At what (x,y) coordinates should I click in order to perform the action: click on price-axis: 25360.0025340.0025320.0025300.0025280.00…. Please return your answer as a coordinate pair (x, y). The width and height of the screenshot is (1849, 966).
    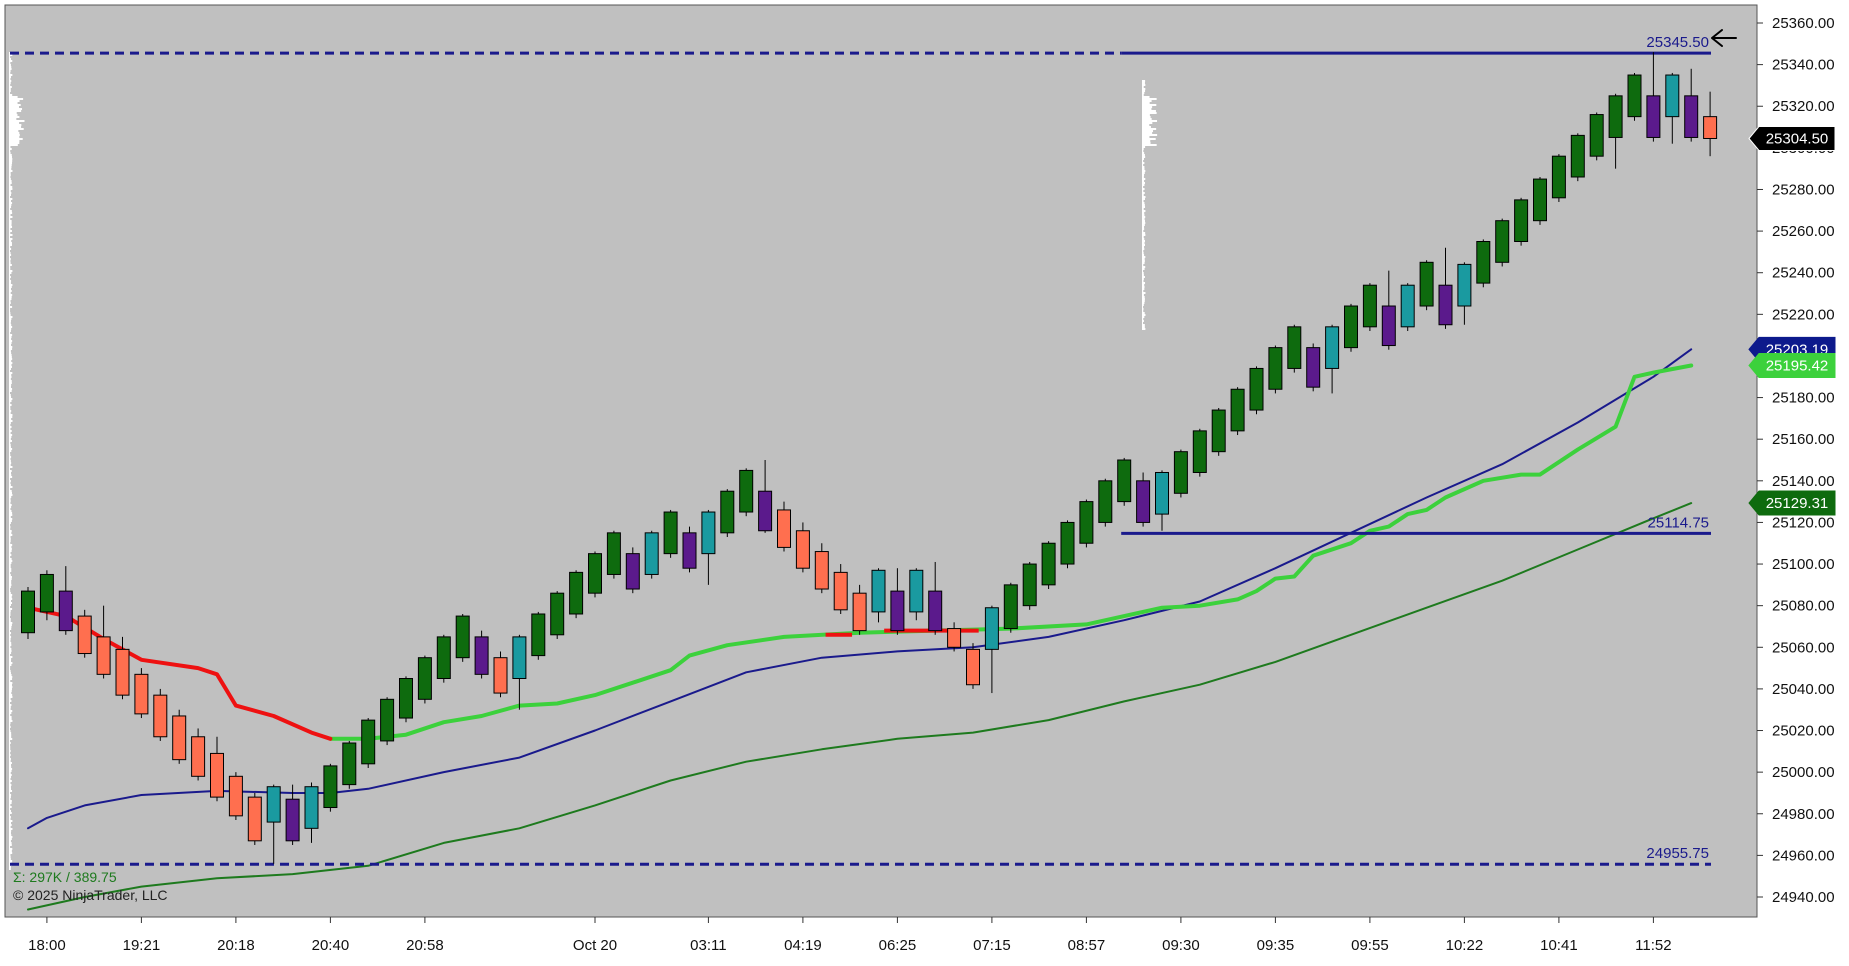
    Looking at the image, I should click on (1796, 460).